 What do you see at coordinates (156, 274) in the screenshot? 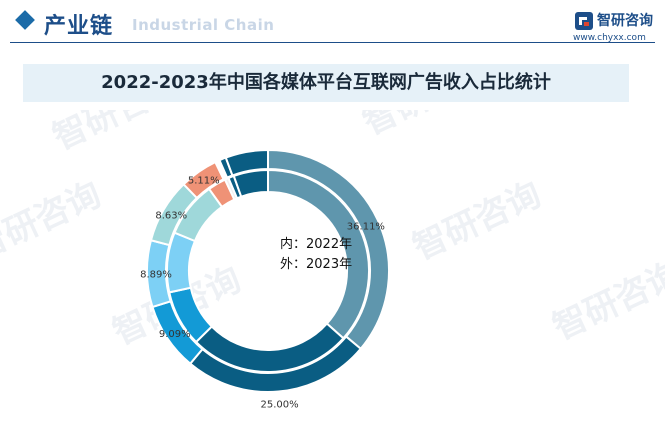
I see `data-label-3: 8.89%` at bounding box center [156, 274].